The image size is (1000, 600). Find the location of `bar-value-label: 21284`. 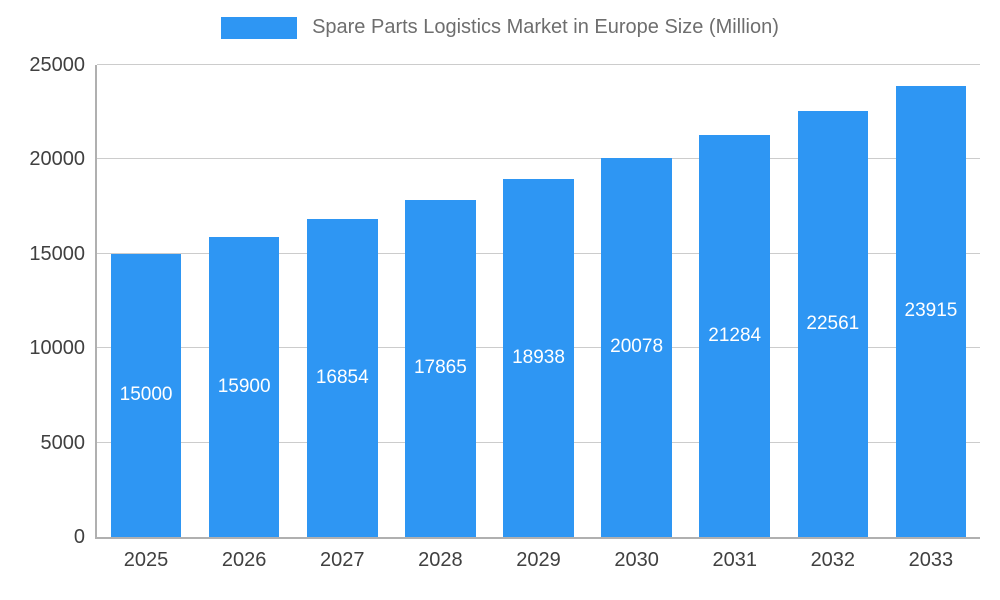

bar-value-label: 21284 is located at coordinates (735, 336).